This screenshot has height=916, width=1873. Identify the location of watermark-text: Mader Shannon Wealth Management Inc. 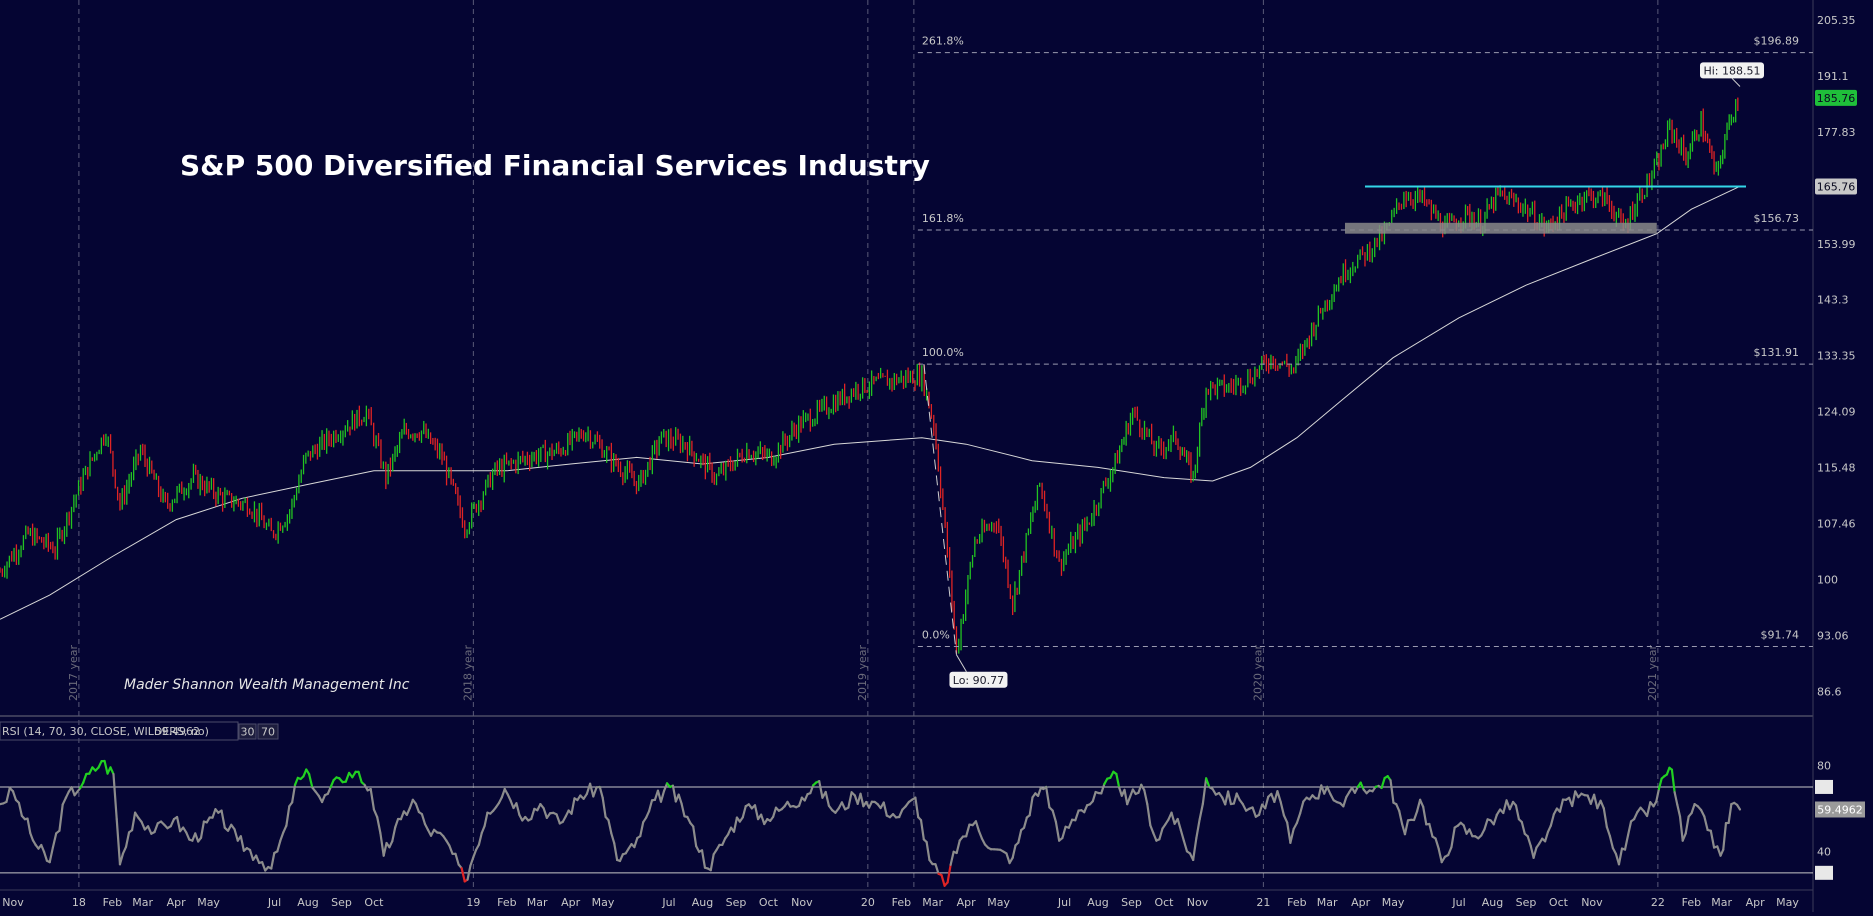
(267, 685).